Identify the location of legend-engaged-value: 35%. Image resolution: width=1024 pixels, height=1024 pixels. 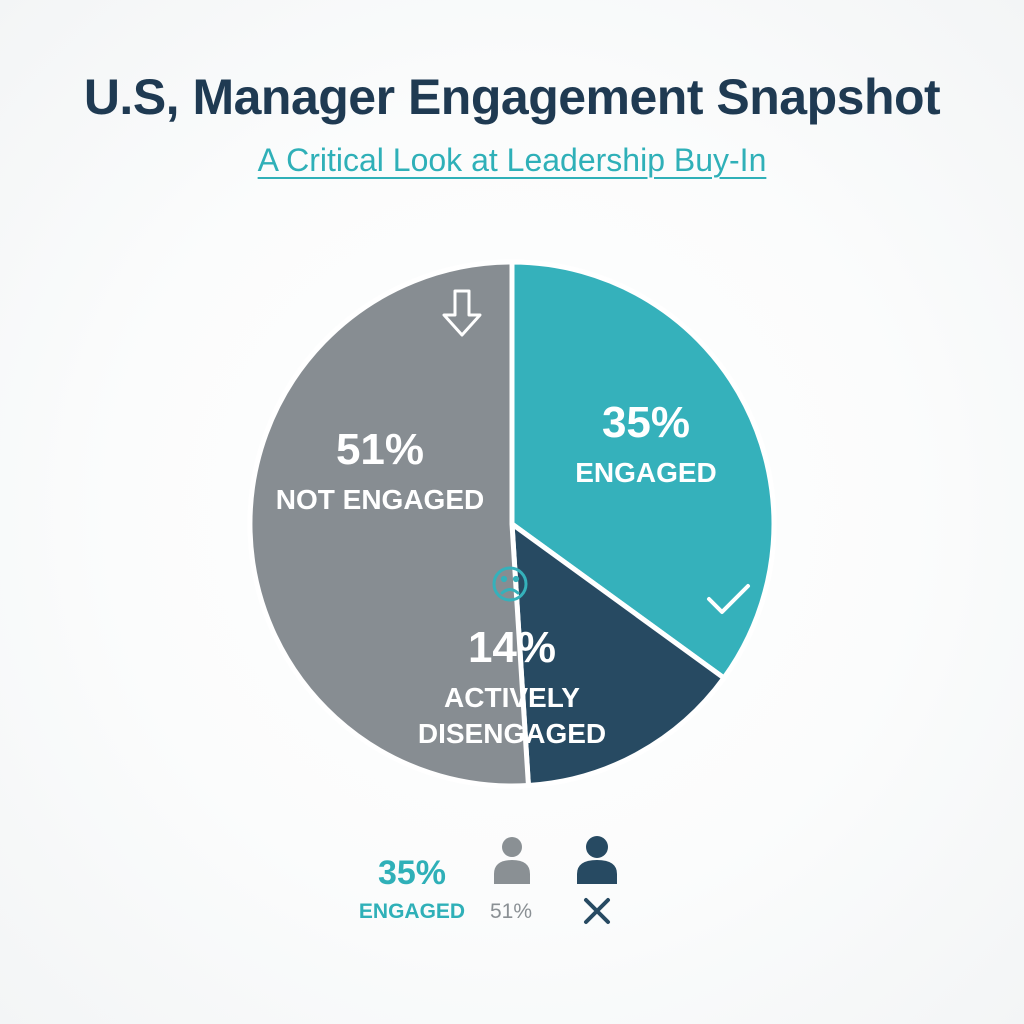
(412, 873).